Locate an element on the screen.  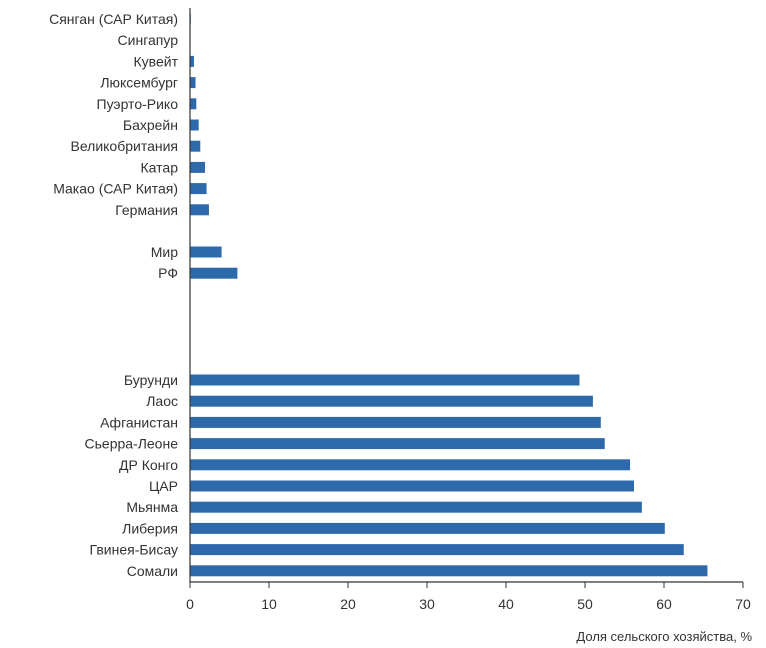
category-label: Лаос is located at coordinates (162, 401).